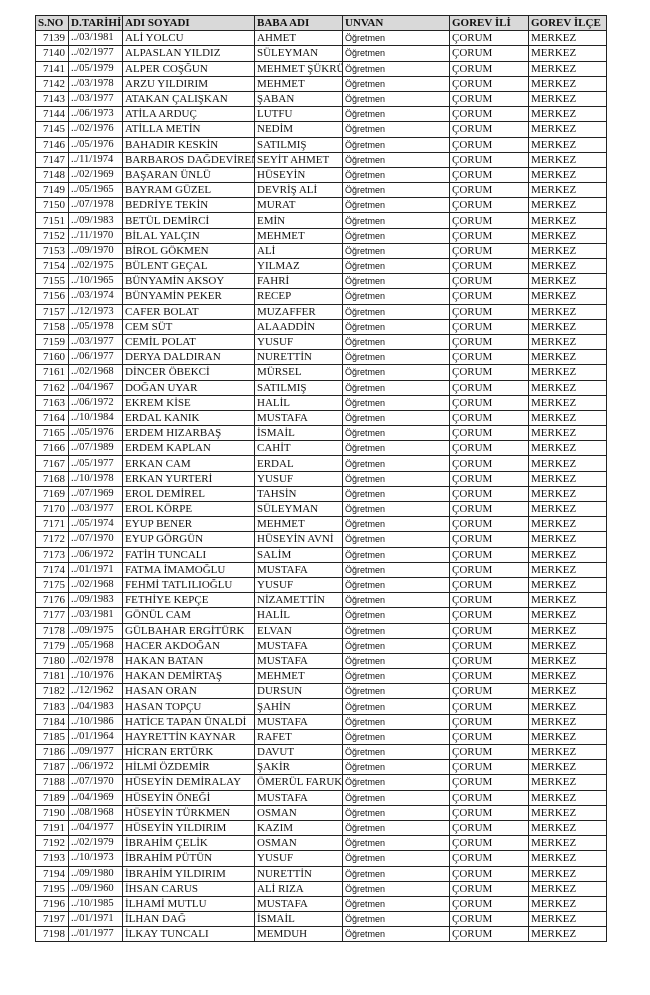  Describe the element at coordinates (298, 266) in the screenshot. I see `cell-father-name: YILMAZ` at that location.